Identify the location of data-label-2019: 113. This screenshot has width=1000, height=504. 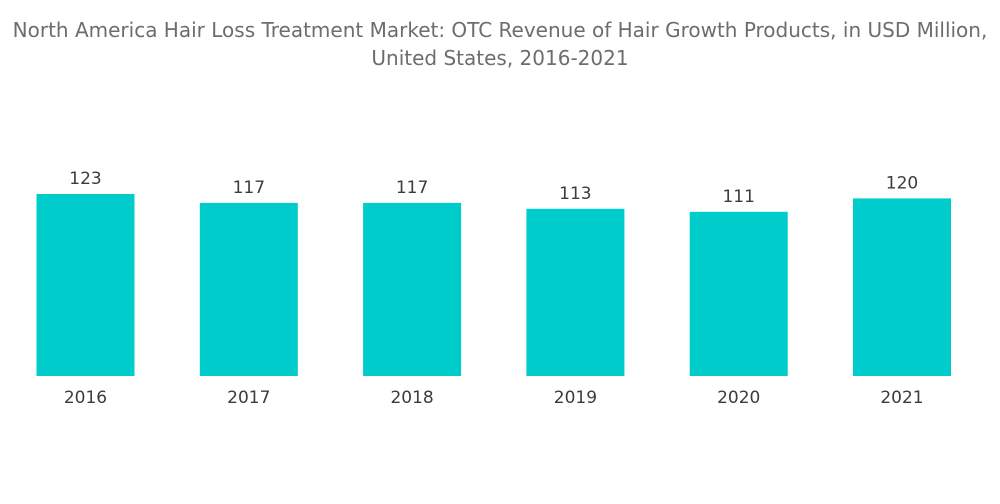
(575, 194).